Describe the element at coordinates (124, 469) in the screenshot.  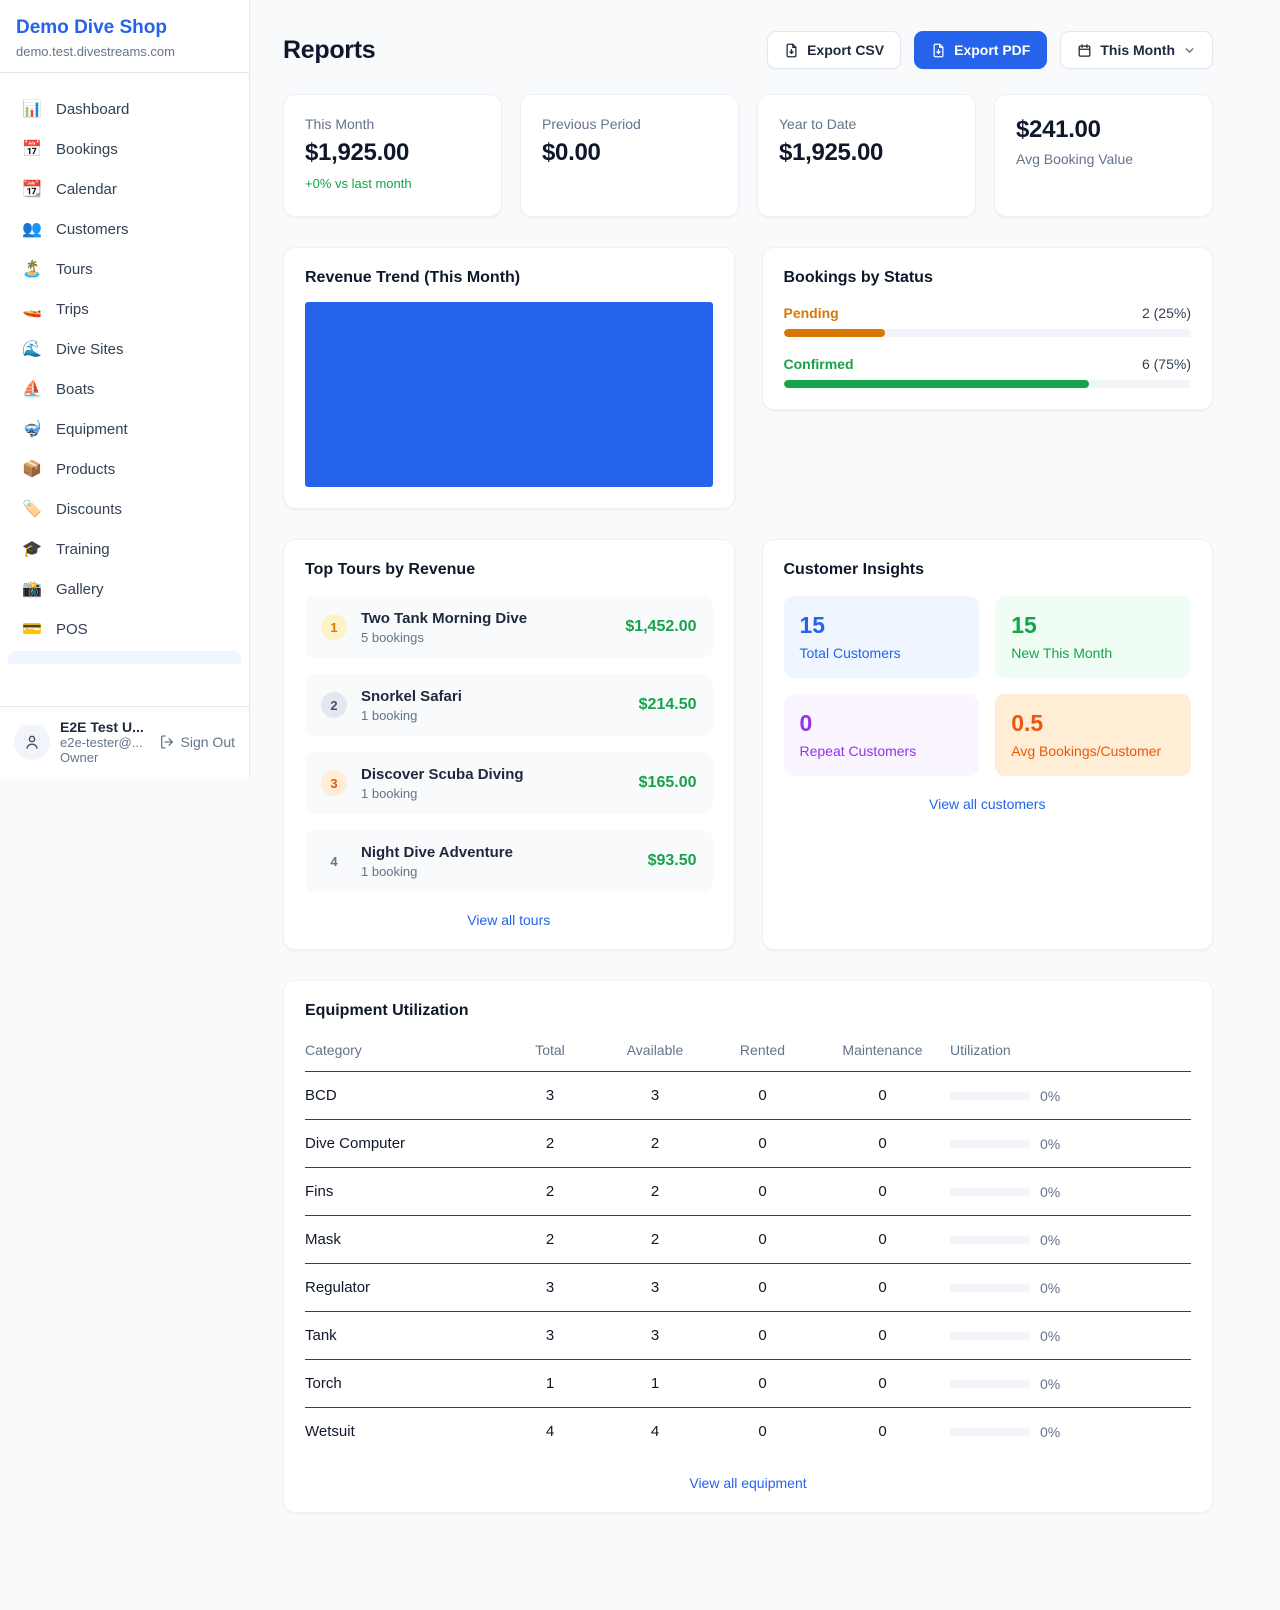
I see `sidebar-item-products: 📦 Products` at that location.